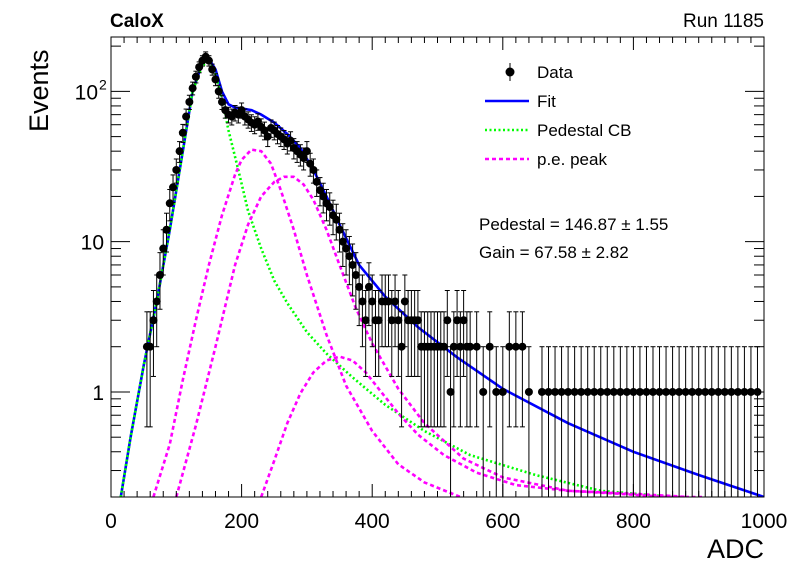 Image resolution: width=796 pixels, height=572 pixels. What do you see at coordinates (584, 130) in the screenshot?
I see `legend-label: Pedestal CB` at bounding box center [584, 130].